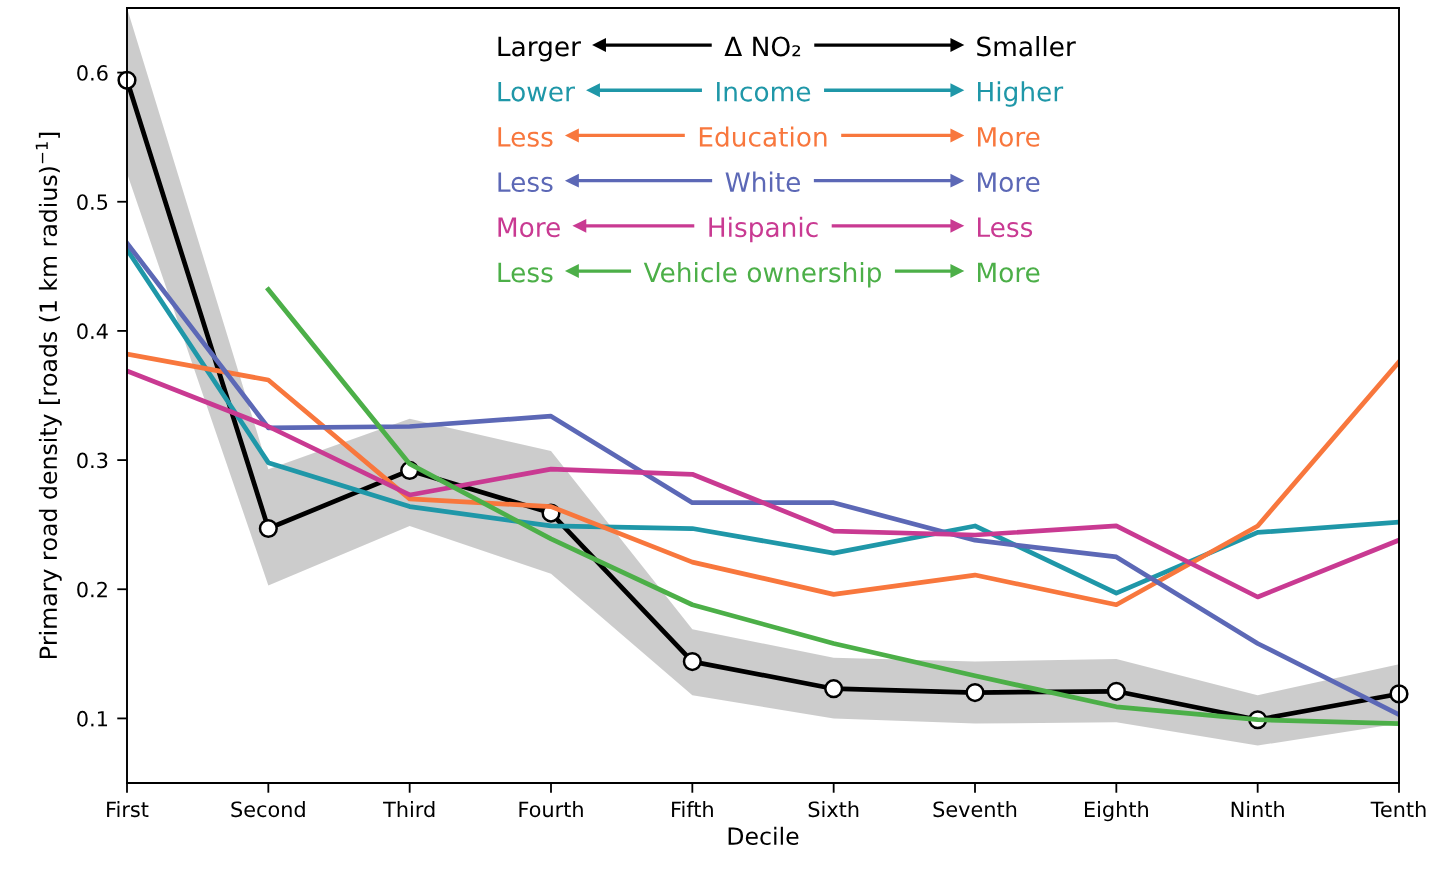 The height and width of the screenshot is (869, 1456). Describe the element at coordinates (539, 49) in the screenshot. I see `annotation: Larger` at that location.